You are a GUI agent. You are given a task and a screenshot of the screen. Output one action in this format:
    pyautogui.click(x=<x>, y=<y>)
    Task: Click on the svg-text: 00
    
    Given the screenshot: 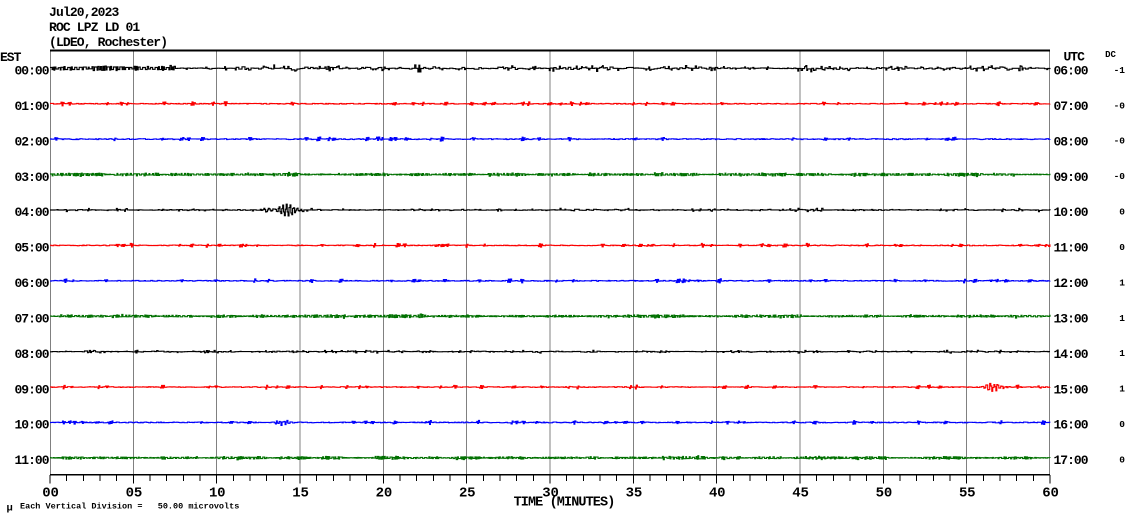 What is the action you would take?
    pyautogui.click(x=50, y=494)
    